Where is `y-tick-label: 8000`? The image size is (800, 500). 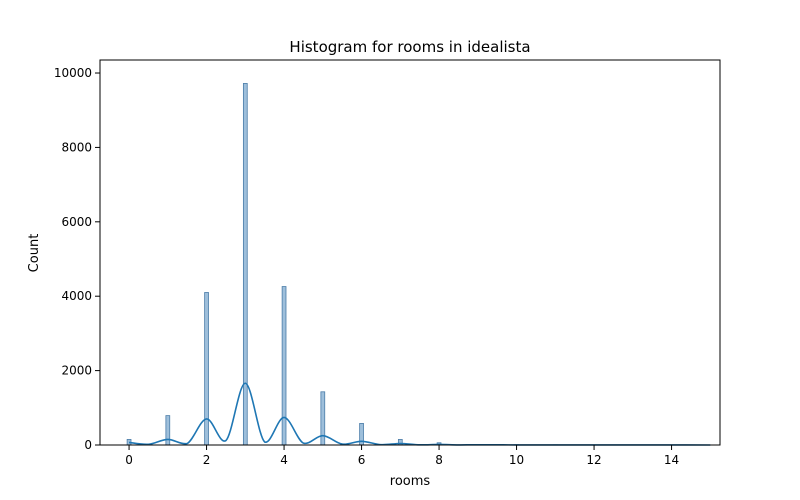 y-tick-label: 8000 is located at coordinates (76, 147).